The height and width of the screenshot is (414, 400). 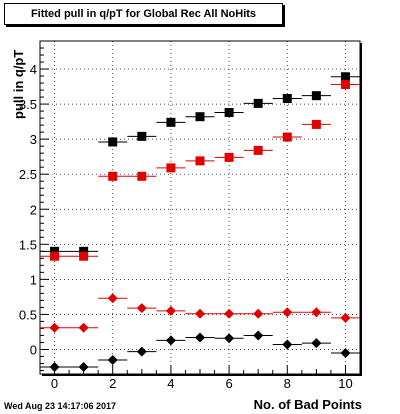 What do you see at coordinates (345, 383) in the screenshot?
I see `x-tick-label: 10` at bounding box center [345, 383].